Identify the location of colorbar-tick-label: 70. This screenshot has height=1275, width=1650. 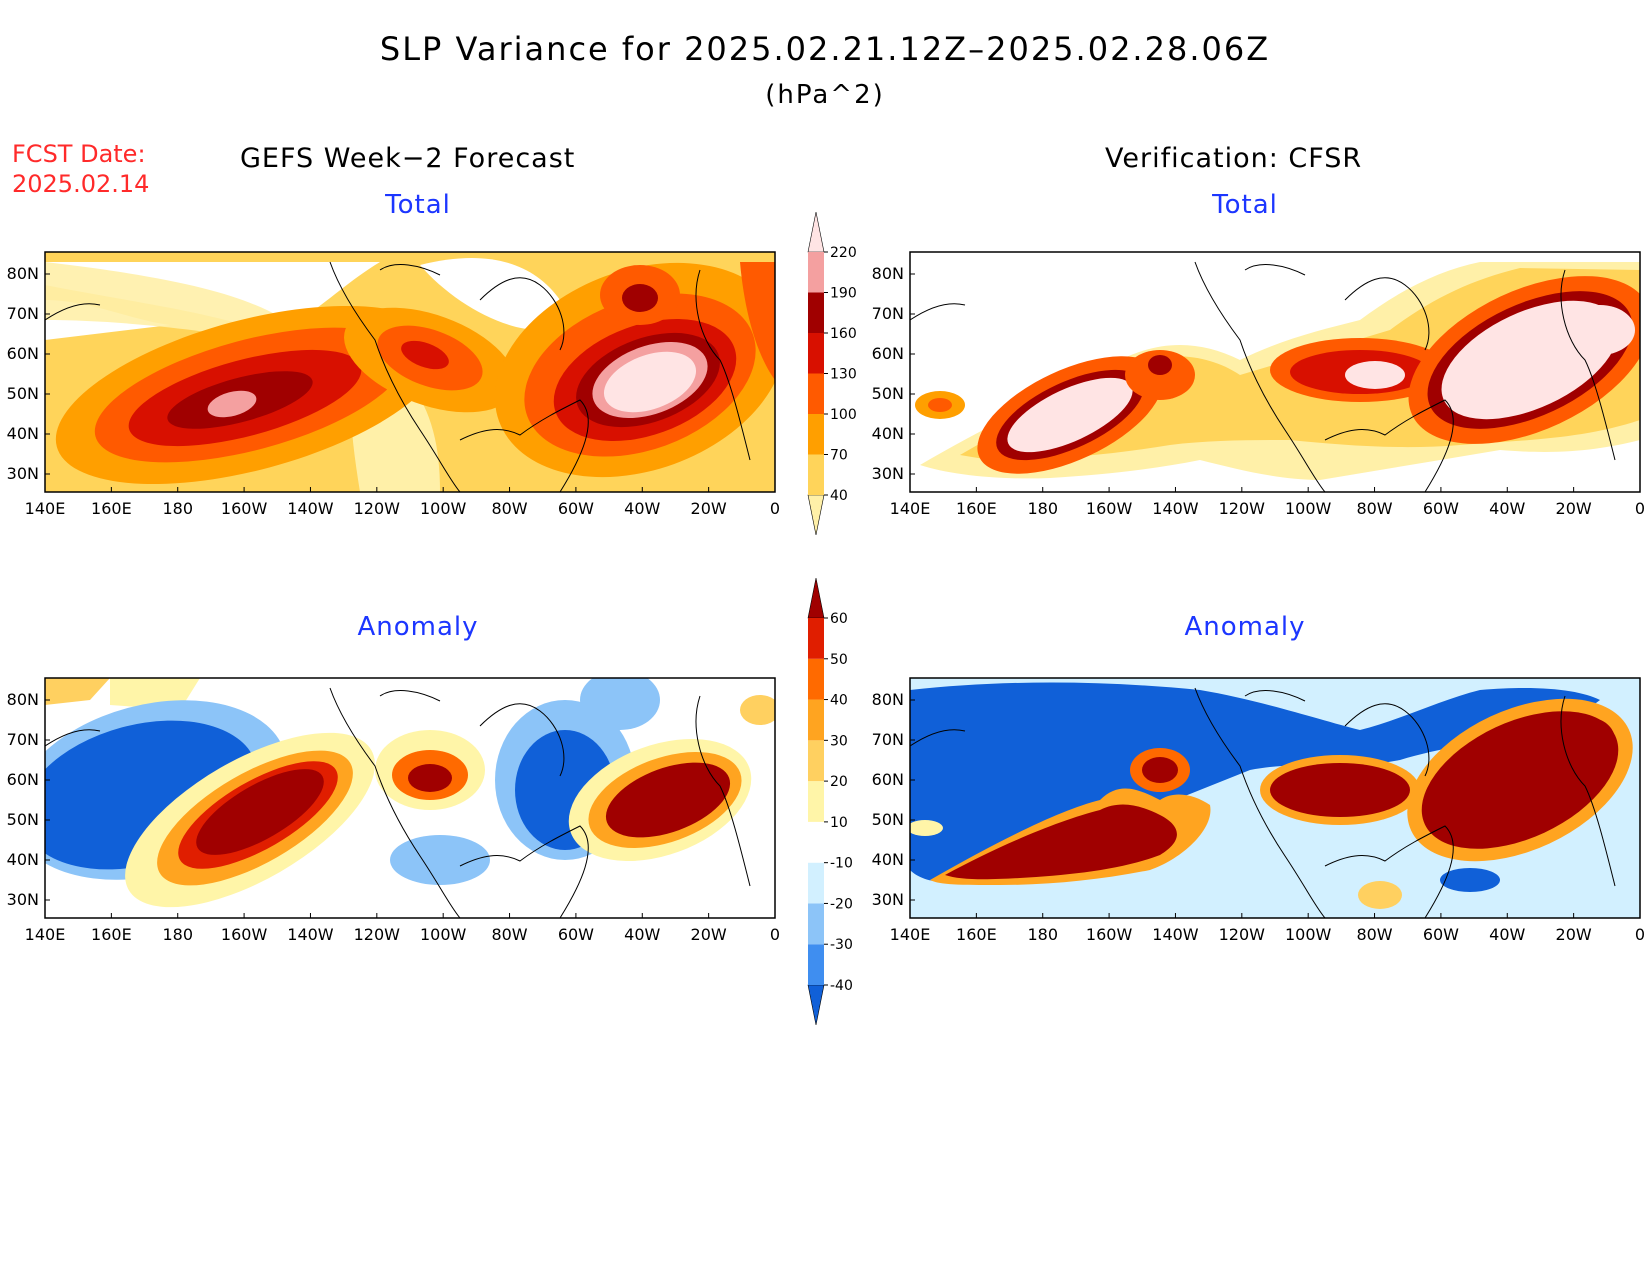
(839, 456).